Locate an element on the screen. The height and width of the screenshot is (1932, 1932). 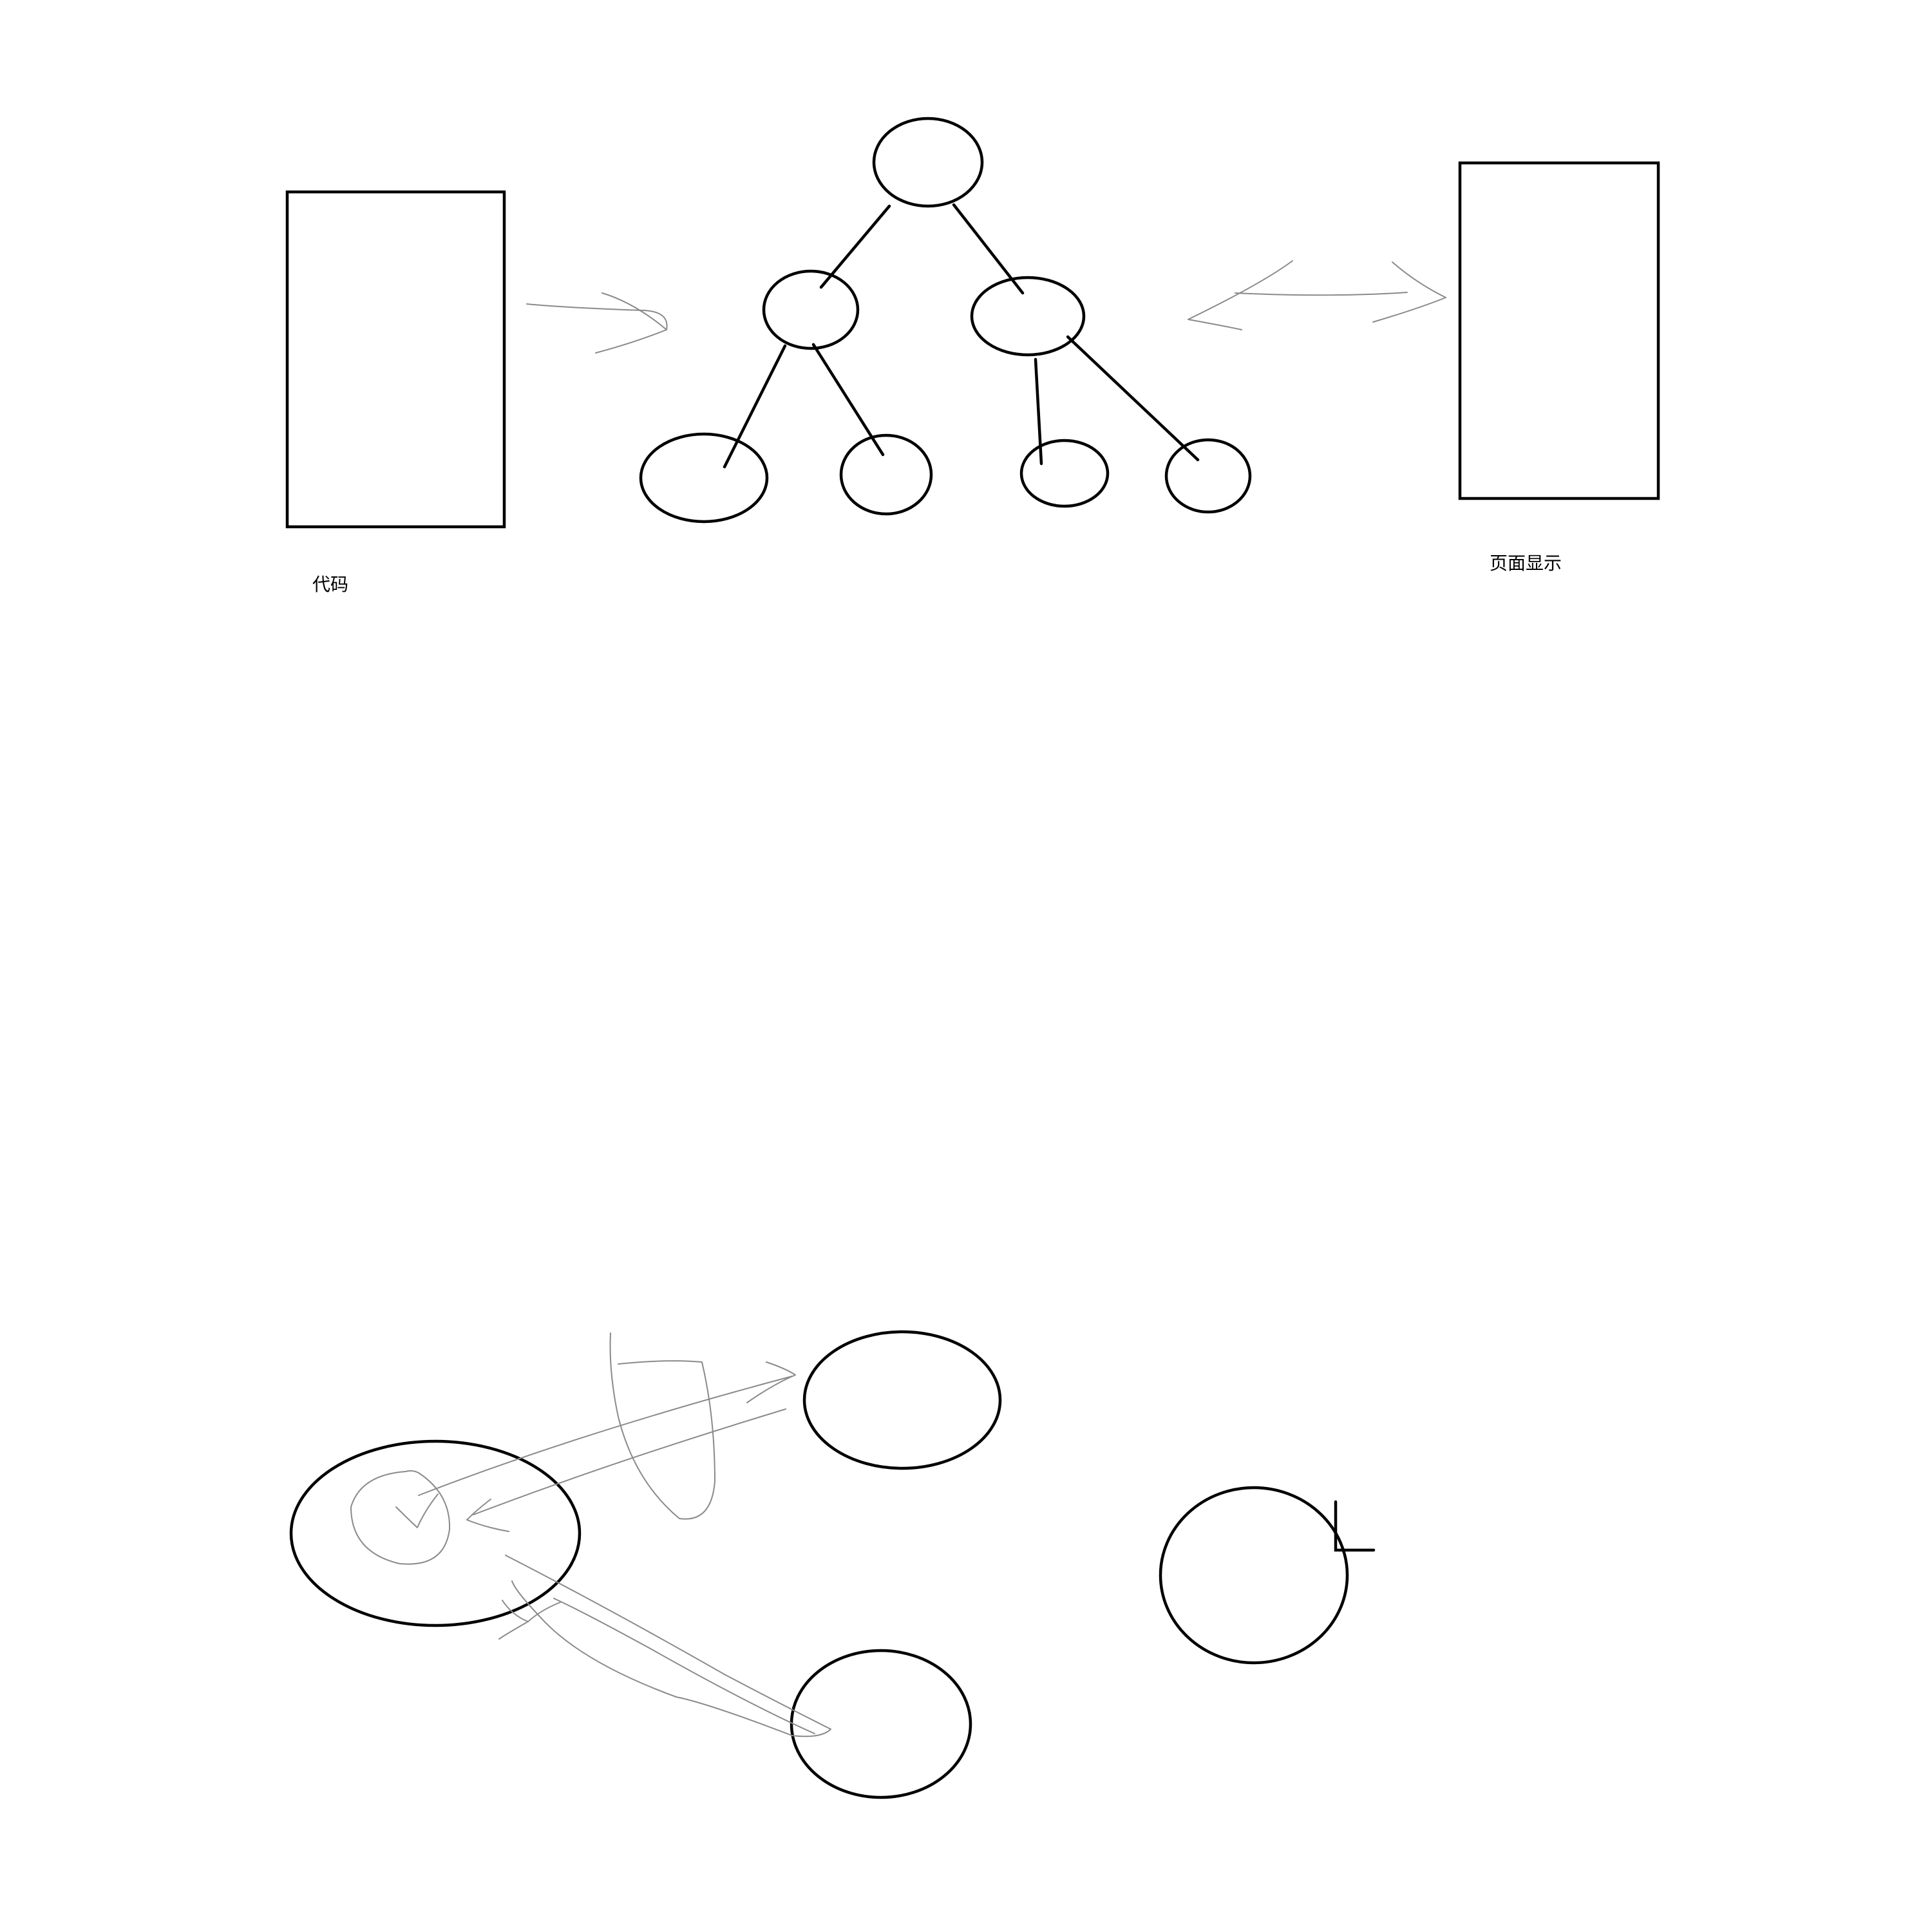
tree-page-double-arrow is located at coordinates (1317, 295).